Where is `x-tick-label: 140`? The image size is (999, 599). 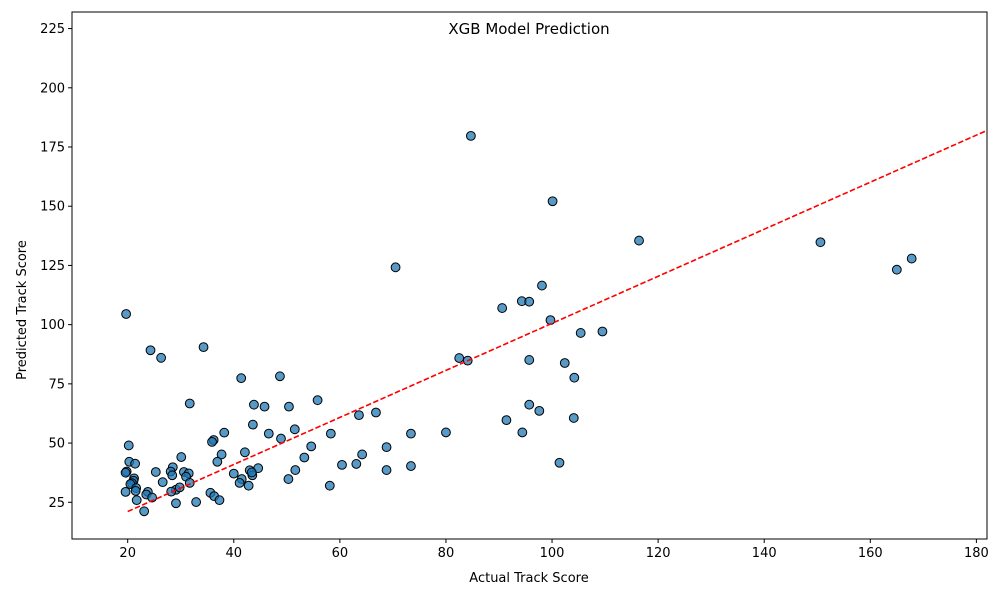
x-tick-label: 140 is located at coordinates (764, 553).